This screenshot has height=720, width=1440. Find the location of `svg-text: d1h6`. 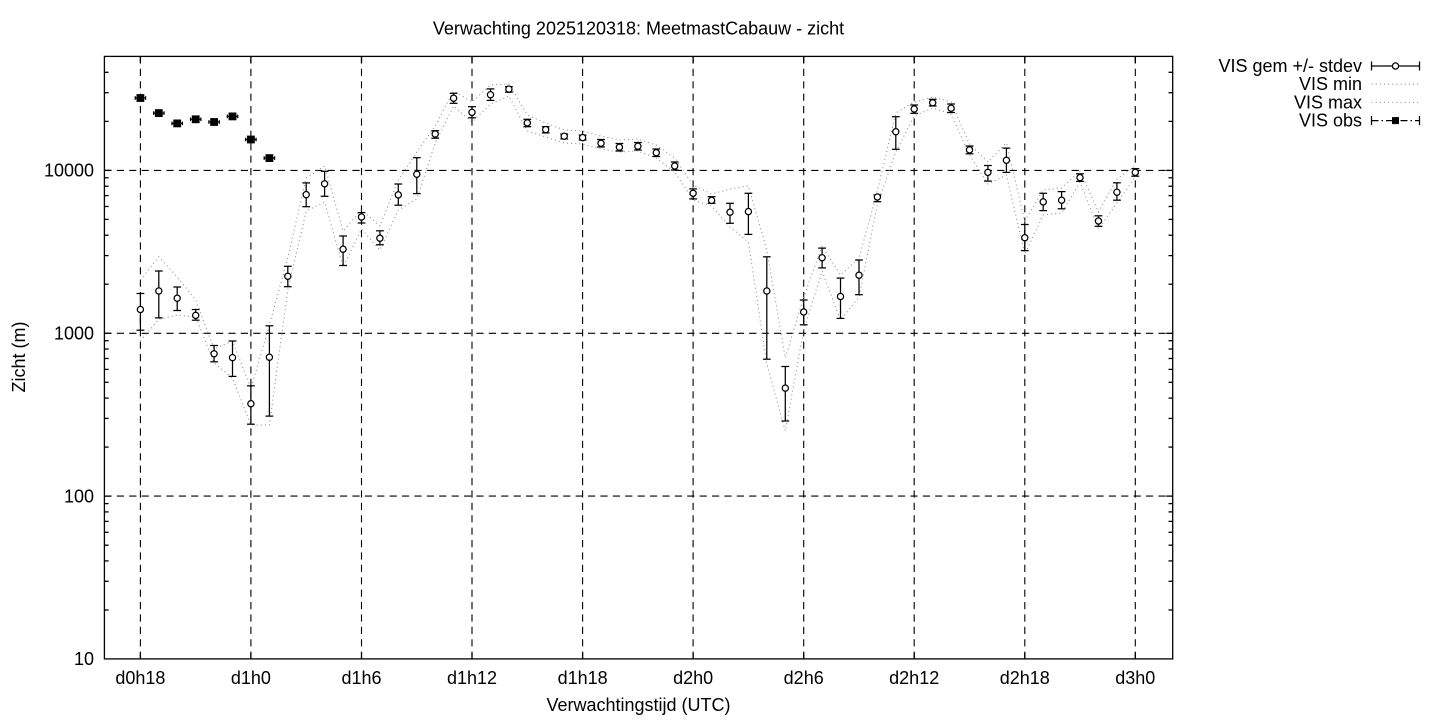

svg-text: d1h6 is located at coordinates (361, 678).